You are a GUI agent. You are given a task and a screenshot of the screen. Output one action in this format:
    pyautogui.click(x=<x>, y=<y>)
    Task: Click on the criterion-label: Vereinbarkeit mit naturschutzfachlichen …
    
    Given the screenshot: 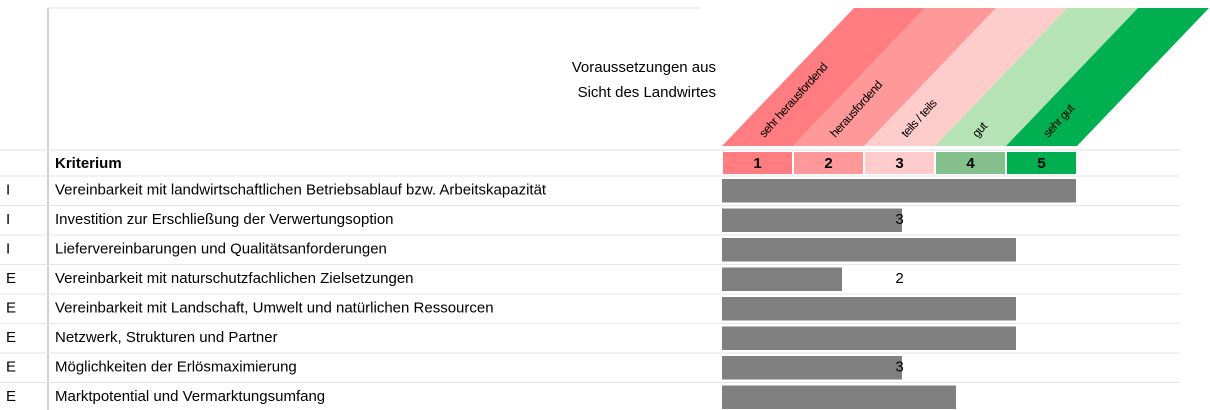 What is the action you would take?
    pyautogui.click(x=234, y=278)
    